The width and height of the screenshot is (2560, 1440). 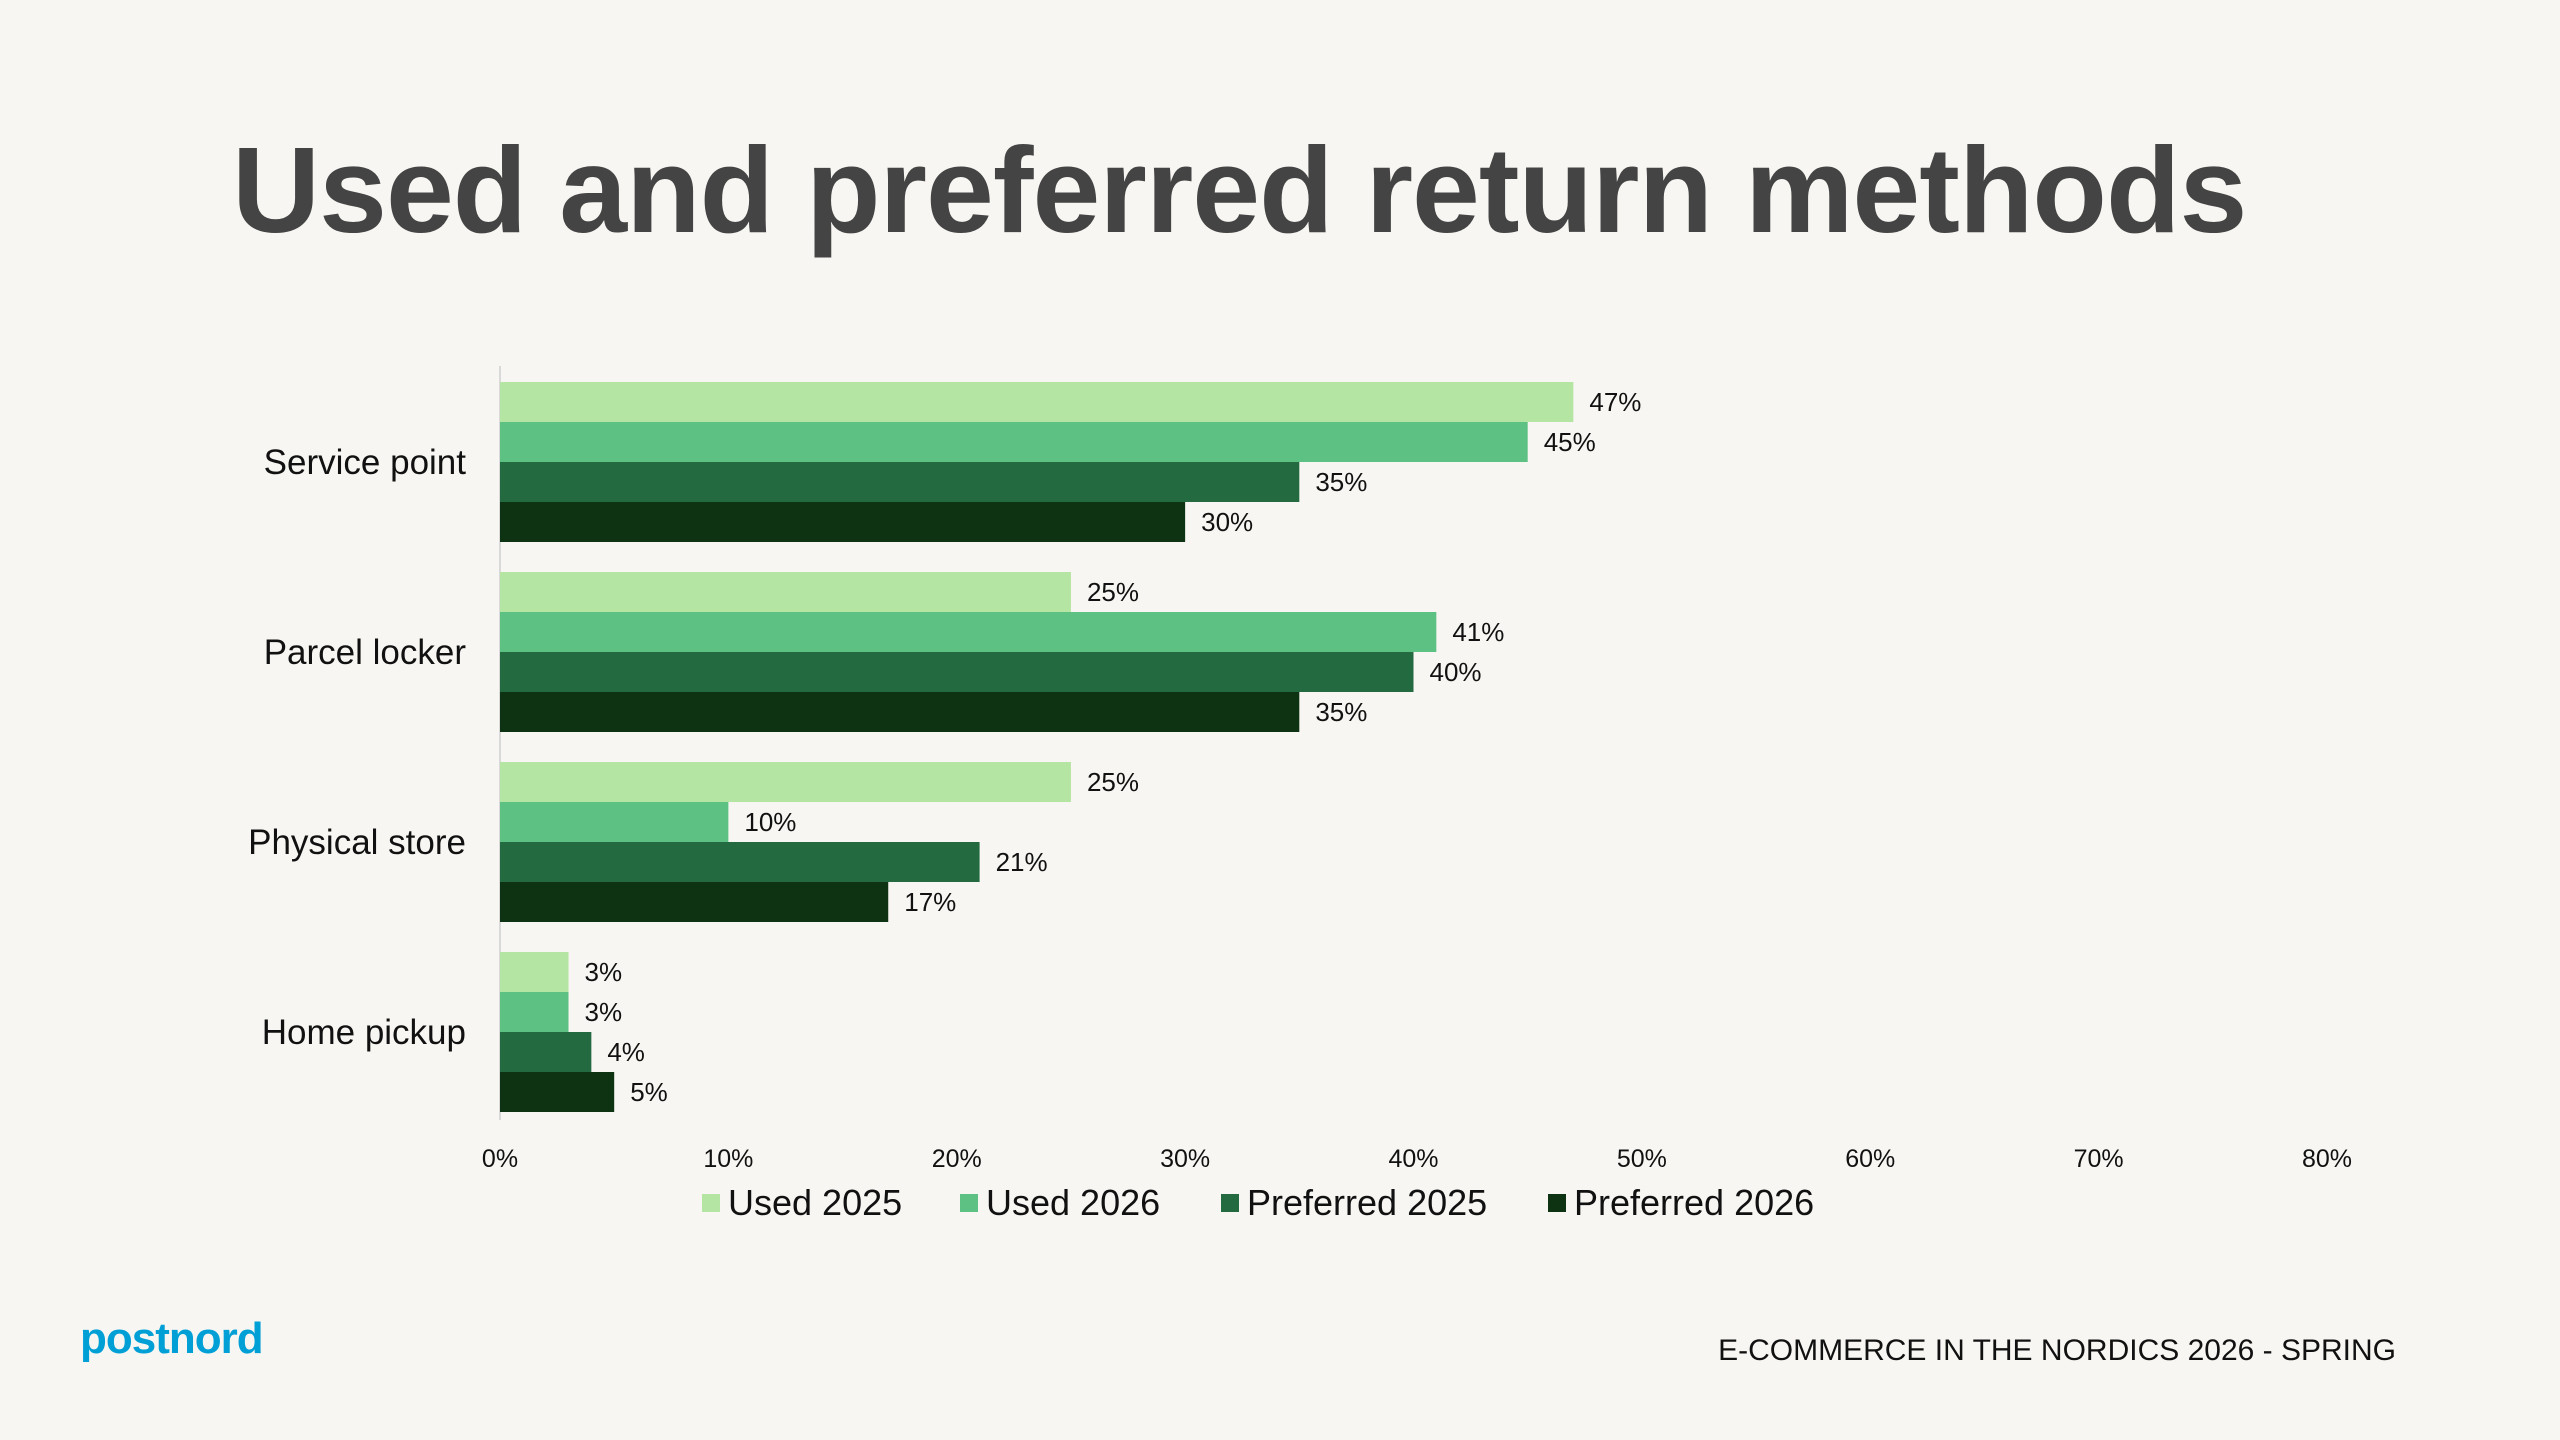 I want to click on data-label: 21%, so click(x=1022, y=862).